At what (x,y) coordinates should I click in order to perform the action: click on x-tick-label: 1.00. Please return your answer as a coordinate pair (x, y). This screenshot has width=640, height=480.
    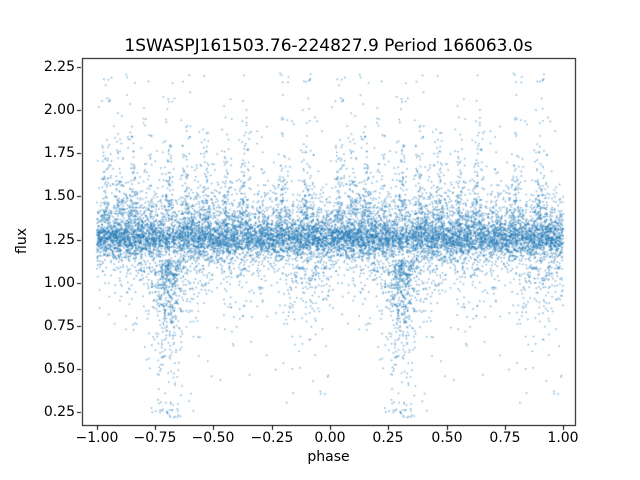
    Looking at the image, I should click on (563, 438).